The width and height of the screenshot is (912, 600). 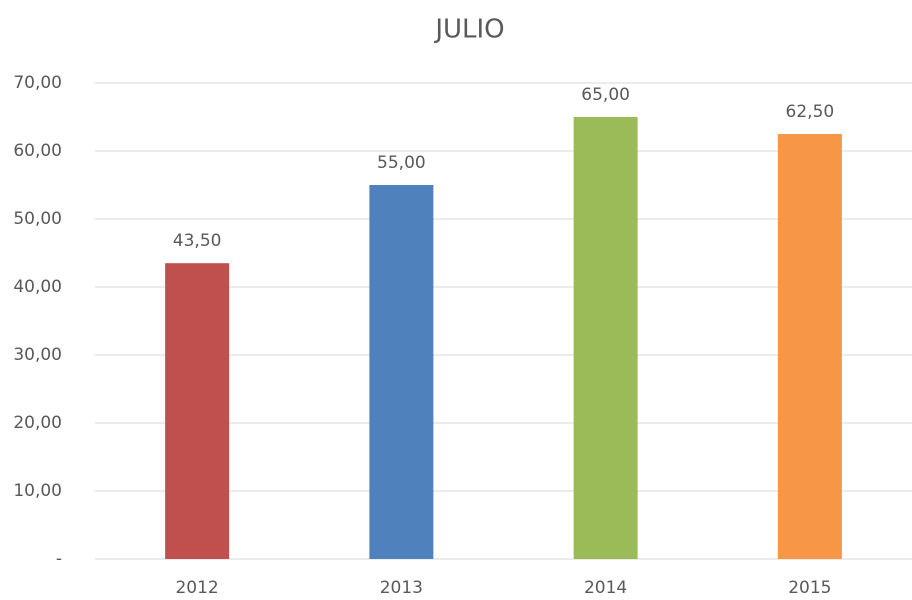 What do you see at coordinates (37, 83) in the screenshot?
I see `y-tick-label: 70,00` at bounding box center [37, 83].